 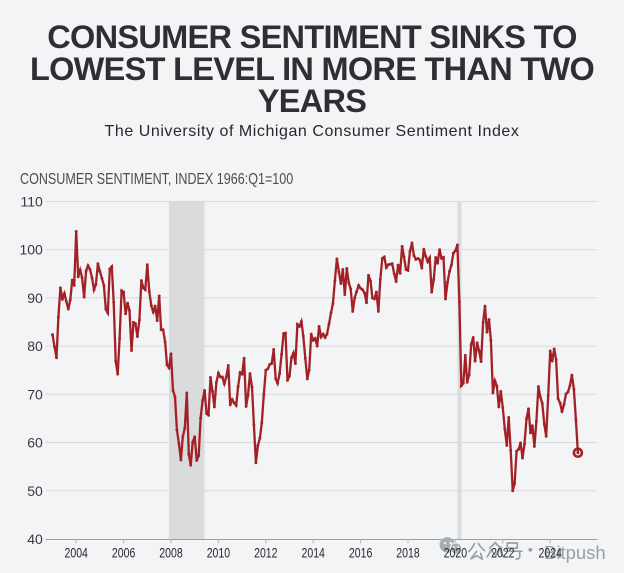 I want to click on svg-text: 40, so click(x=35, y=539).